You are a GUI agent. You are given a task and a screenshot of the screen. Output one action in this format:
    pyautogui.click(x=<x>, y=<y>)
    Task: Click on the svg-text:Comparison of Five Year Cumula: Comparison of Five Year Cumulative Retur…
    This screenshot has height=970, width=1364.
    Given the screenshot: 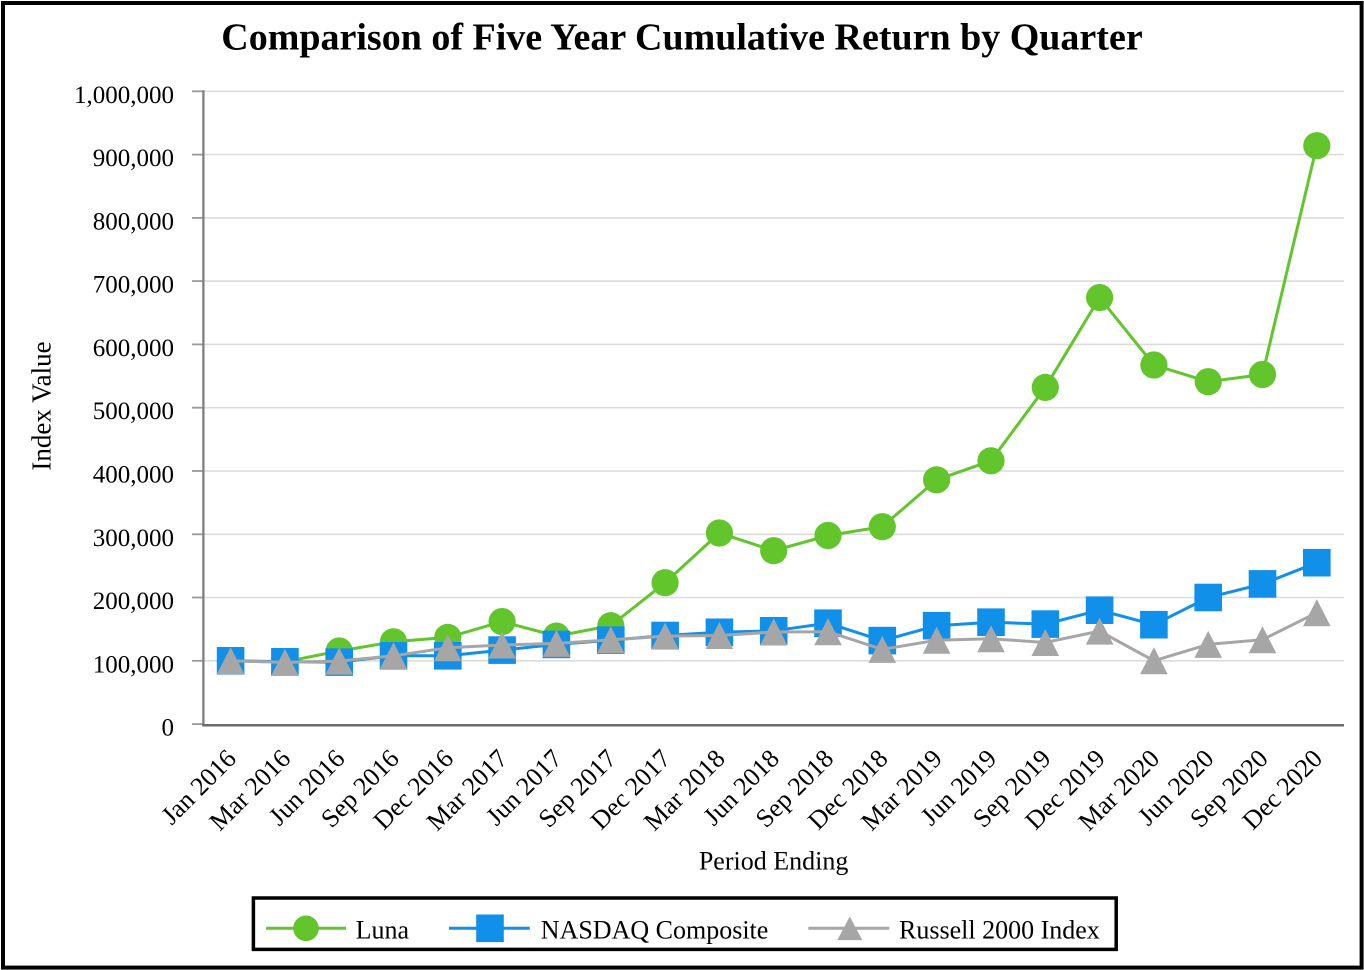 What is the action you would take?
    pyautogui.click(x=682, y=38)
    